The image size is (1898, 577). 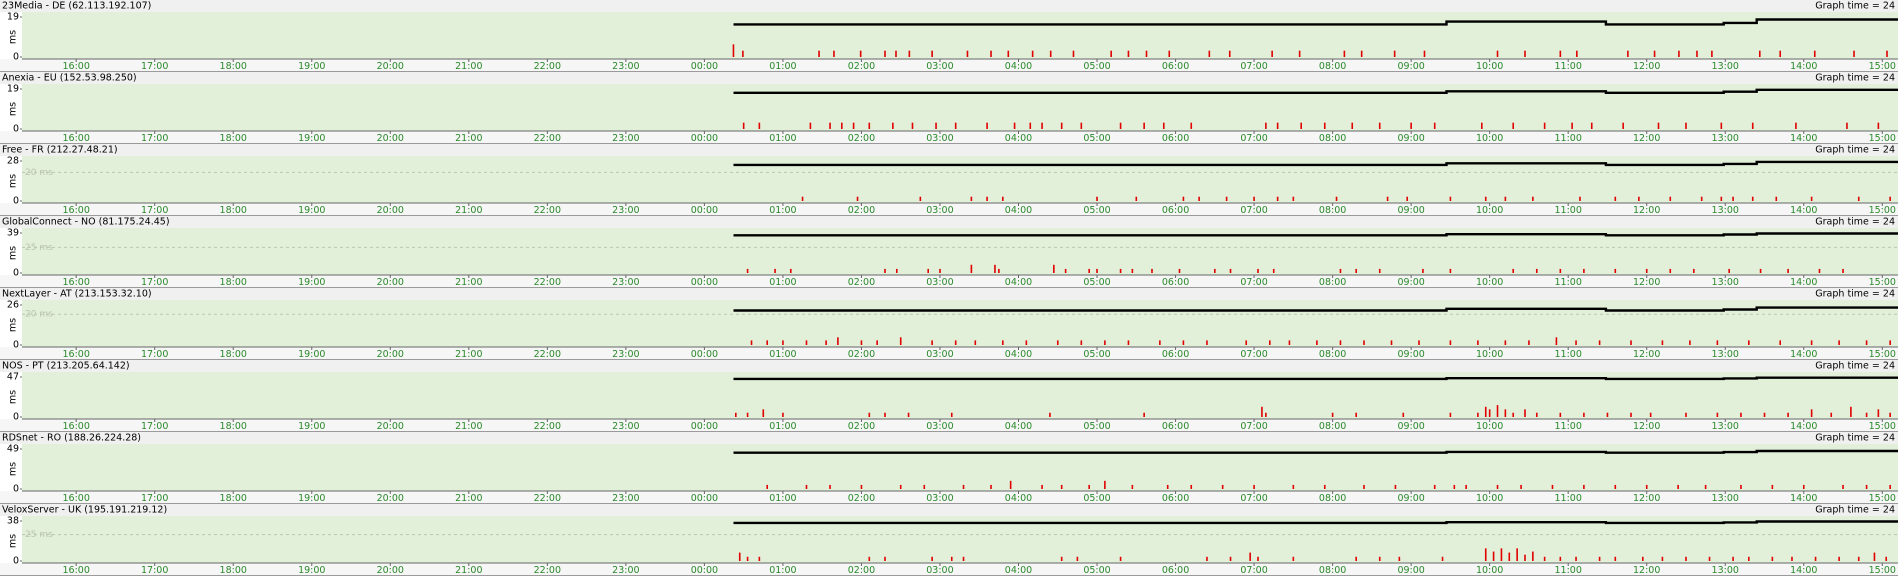 I want to click on y-tick-label: 0, so click(x=16, y=57).